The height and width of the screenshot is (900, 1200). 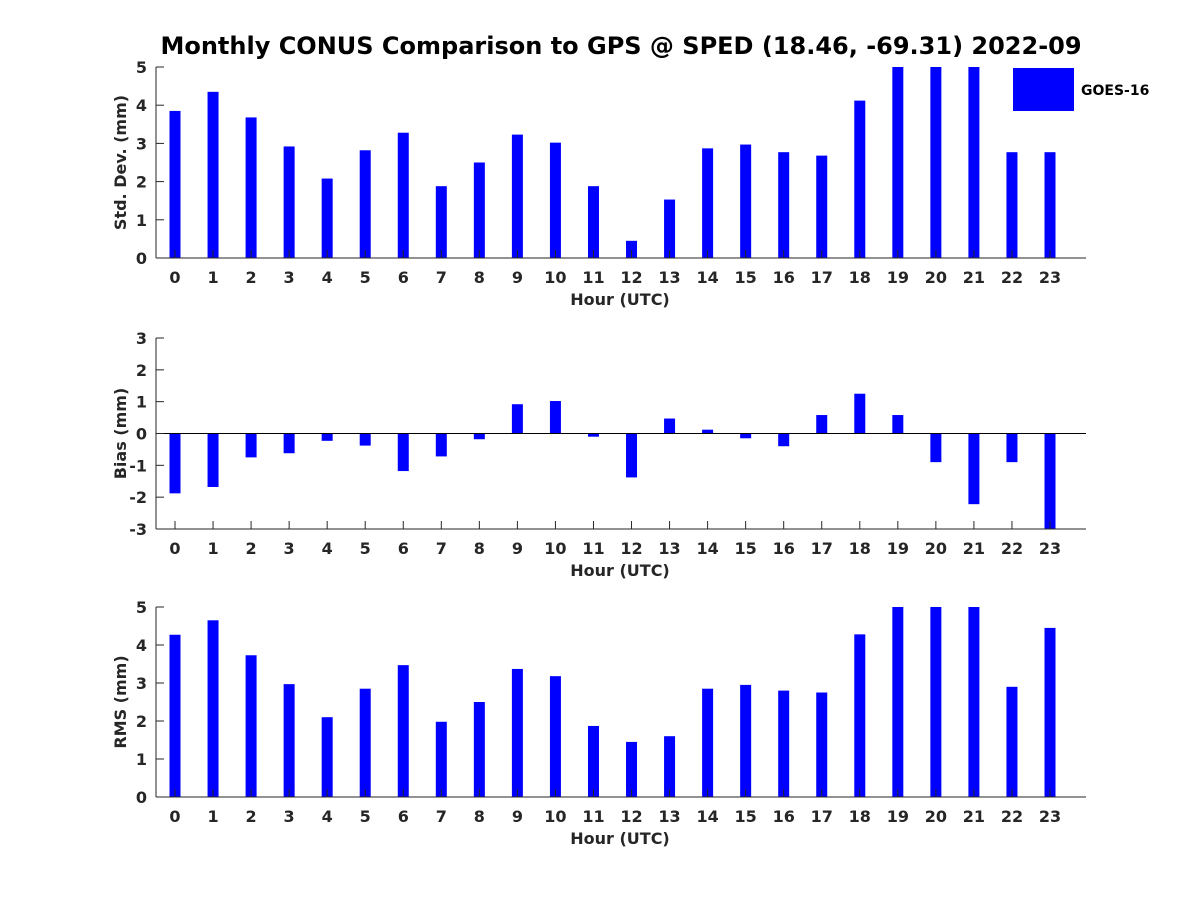 I want to click on std-dev-ytick-label: 4, so click(x=141, y=105).